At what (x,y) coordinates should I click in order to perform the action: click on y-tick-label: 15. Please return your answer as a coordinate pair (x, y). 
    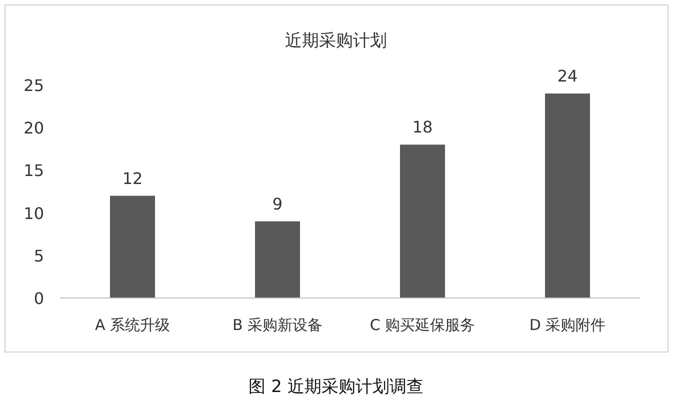
    Looking at the image, I should click on (34, 170).